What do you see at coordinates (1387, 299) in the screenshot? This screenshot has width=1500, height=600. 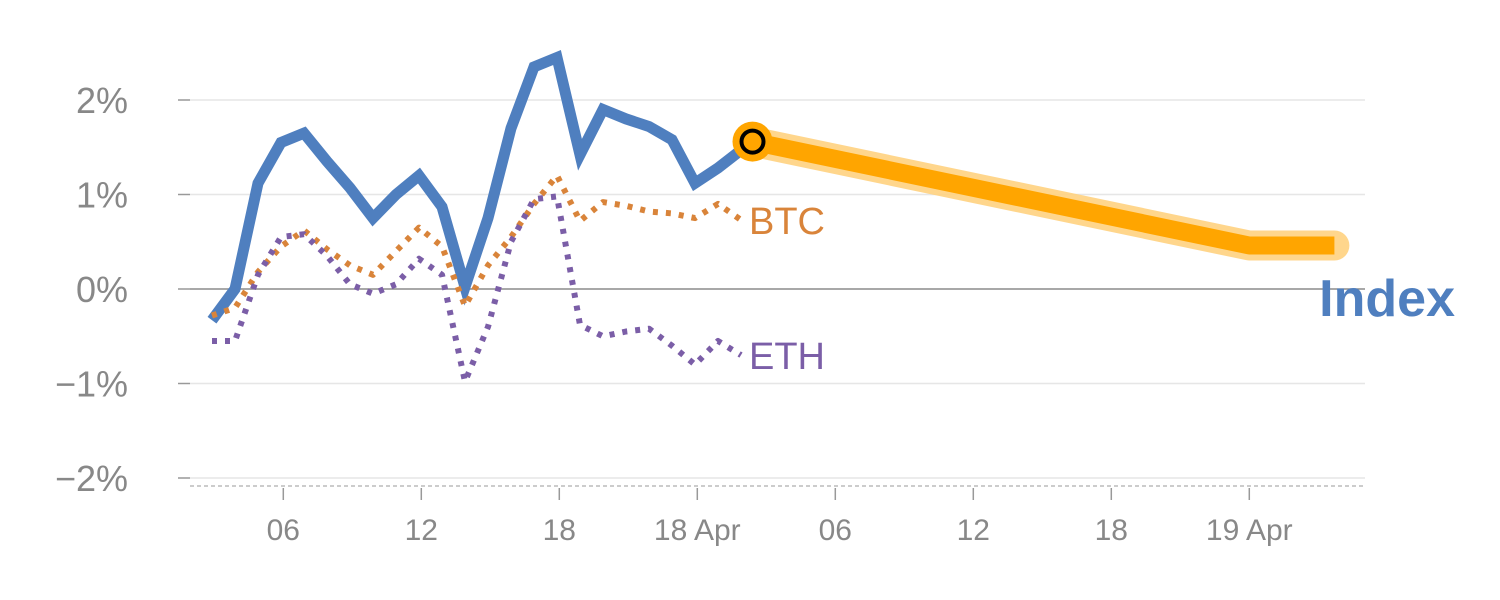 I see `index-series-label: Index` at bounding box center [1387, 299].